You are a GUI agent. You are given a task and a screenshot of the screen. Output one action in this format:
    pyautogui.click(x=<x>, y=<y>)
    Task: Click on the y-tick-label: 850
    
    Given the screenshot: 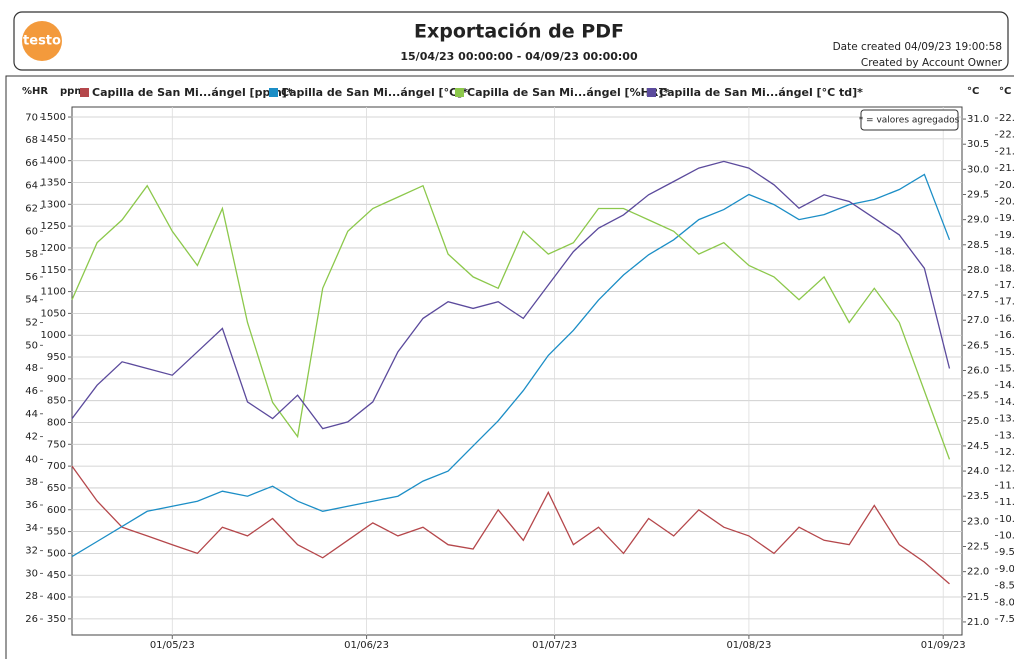 What is the action you would take?
    pyautogui.click(x=56, y=401)
    